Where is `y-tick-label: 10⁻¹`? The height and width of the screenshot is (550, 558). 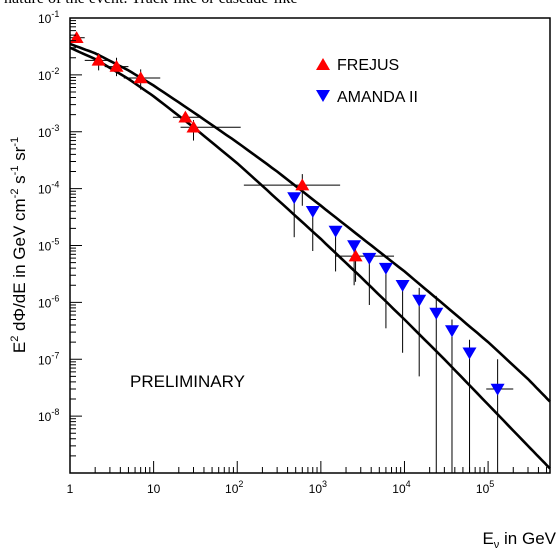
y-tick-label: 10⁻¹ is located at coordinates (48, 17).